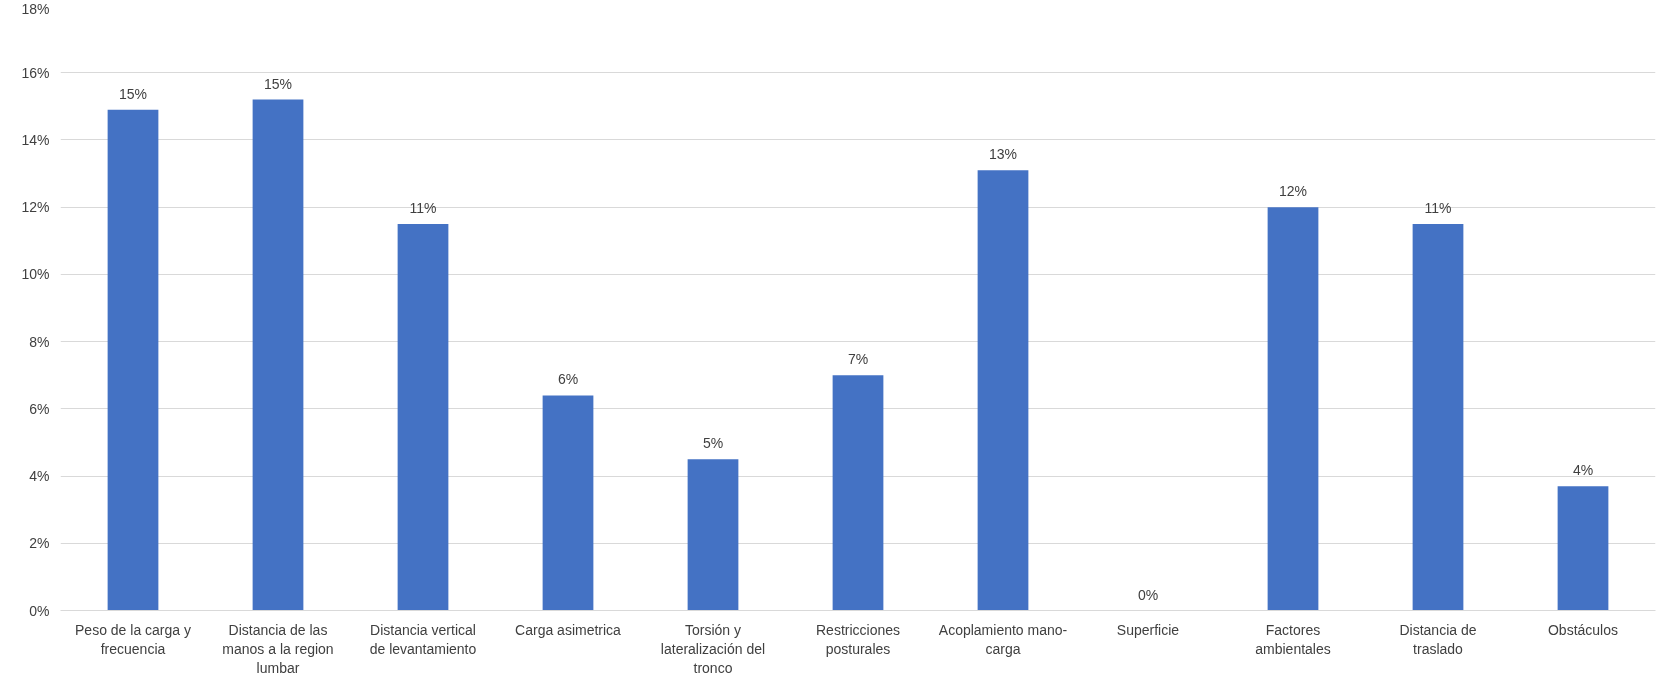  Describe the element at coordinates (1148, 629) in the screenshot. I see `x-tick-label: Superficie` at that location.